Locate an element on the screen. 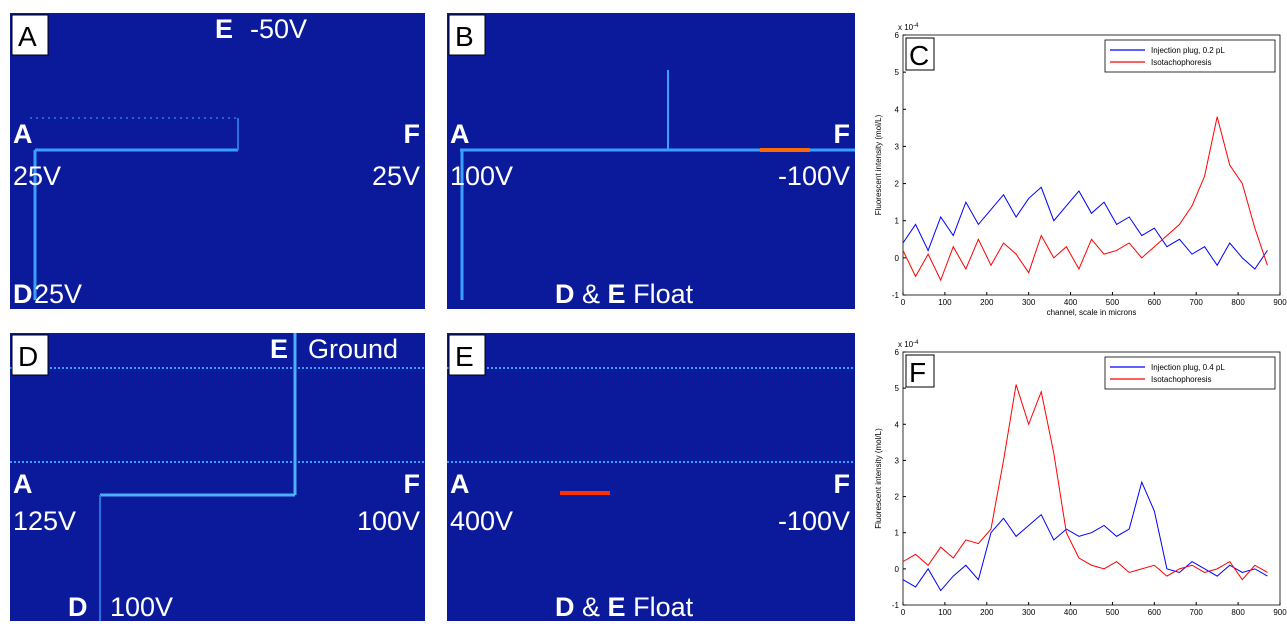 The image size is (1287, 624). legend is located at coordinates (1190, 373).